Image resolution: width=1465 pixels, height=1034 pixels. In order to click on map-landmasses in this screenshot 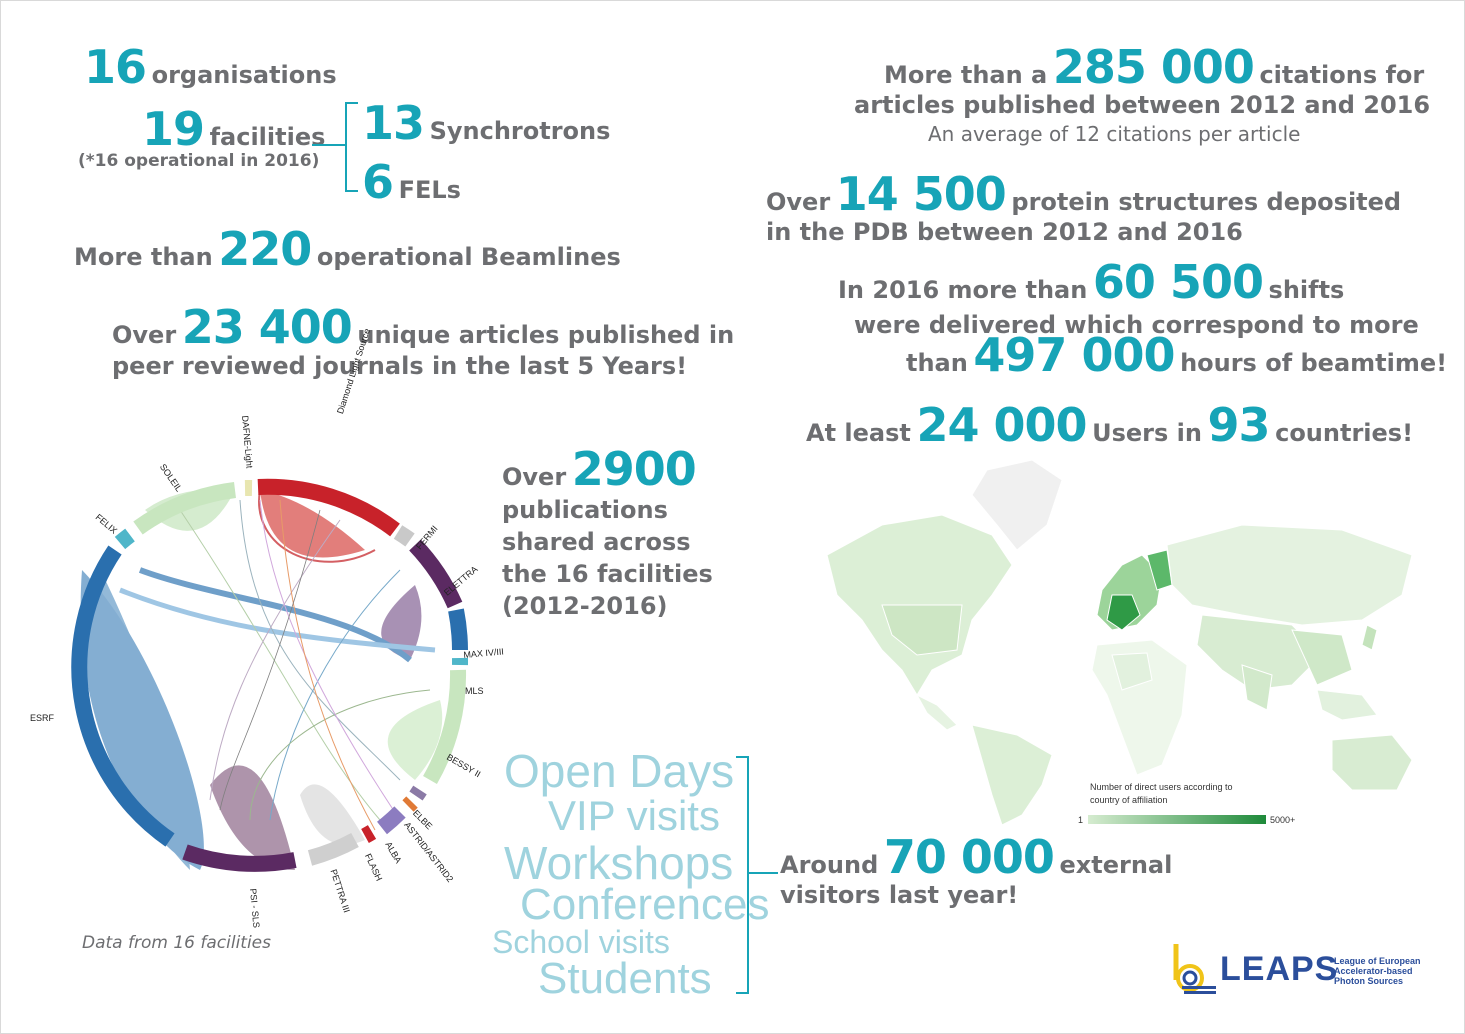, I will do `click(1119, 642)`.